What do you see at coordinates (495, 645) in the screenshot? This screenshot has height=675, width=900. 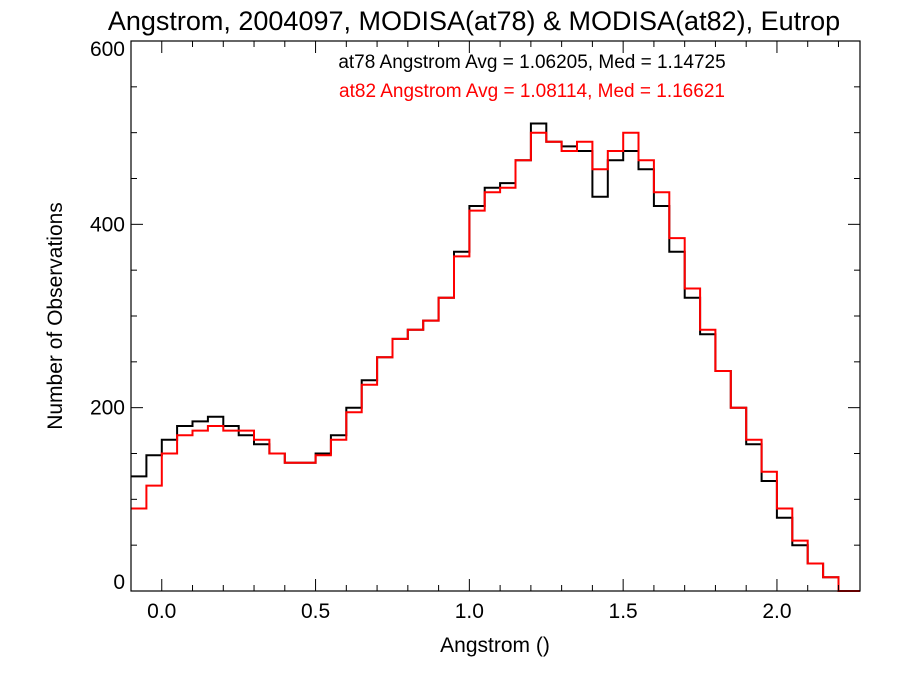 I see `x-axis-label: Angstrom ()` at bounding box center [495, 645].